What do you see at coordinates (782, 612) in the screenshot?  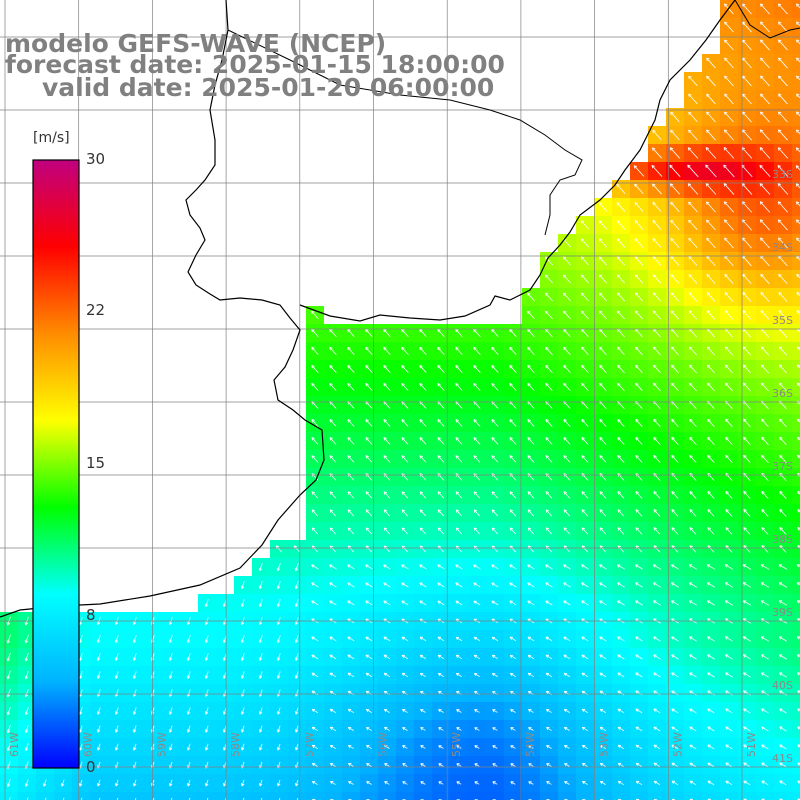 I see `lat-label: 39S` at bounding box center [782, 612].